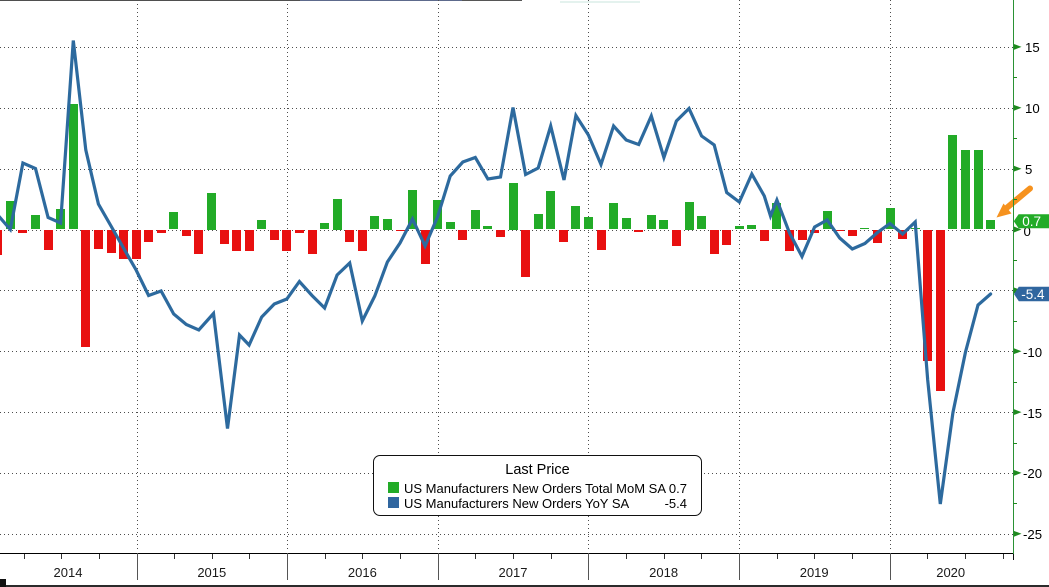 Image resolution: width=1049 pixels, height=587 pixels. What do you see at coordinates (1033, 294) in the screenshot?
I see `svg-text: -5.4` at bounding box center [1033, 294].